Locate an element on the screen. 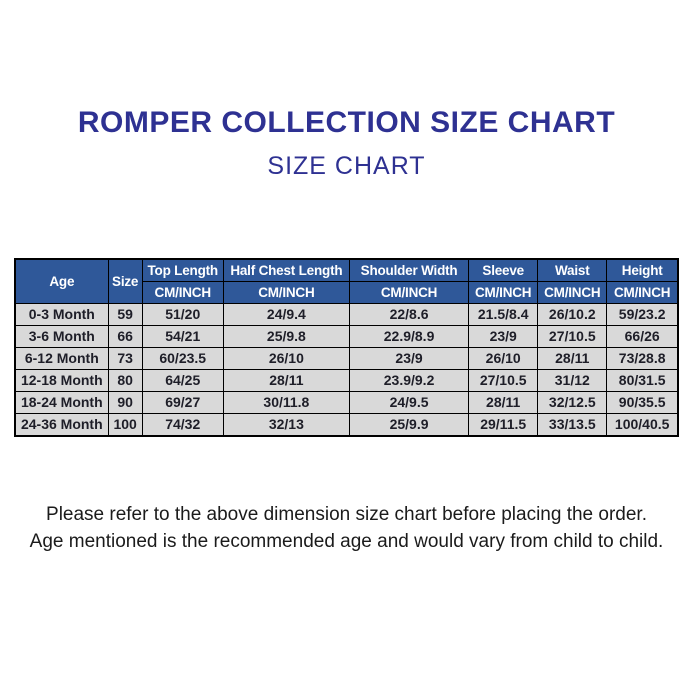 This screenshot has height=693, width=693. measurement-cell: 26/10.2 is located at coordinates (572, 314).